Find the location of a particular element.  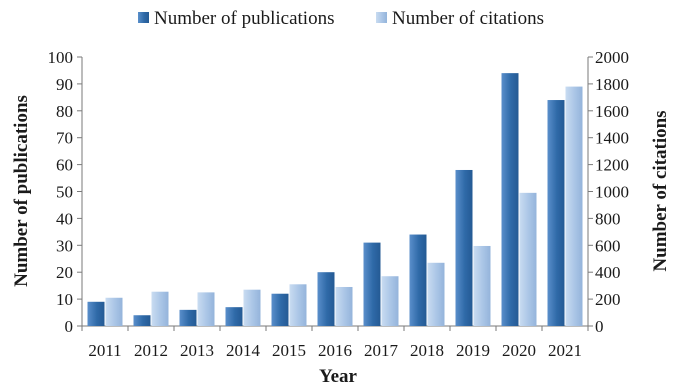

right-tick-label: 0 is located at coordinates (599, 326).